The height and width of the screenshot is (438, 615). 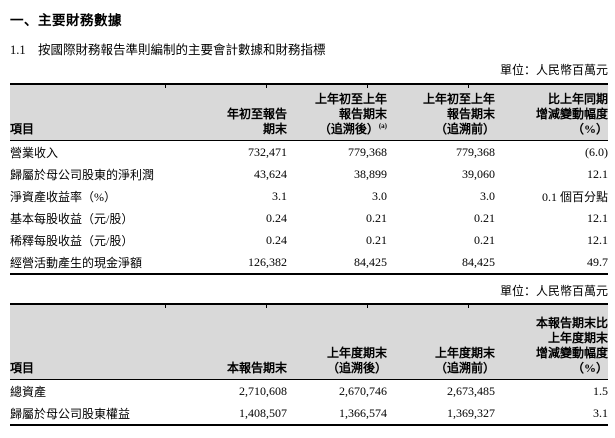 I want to click on cell-value: 2,673,485, so click(x=471, y=390).